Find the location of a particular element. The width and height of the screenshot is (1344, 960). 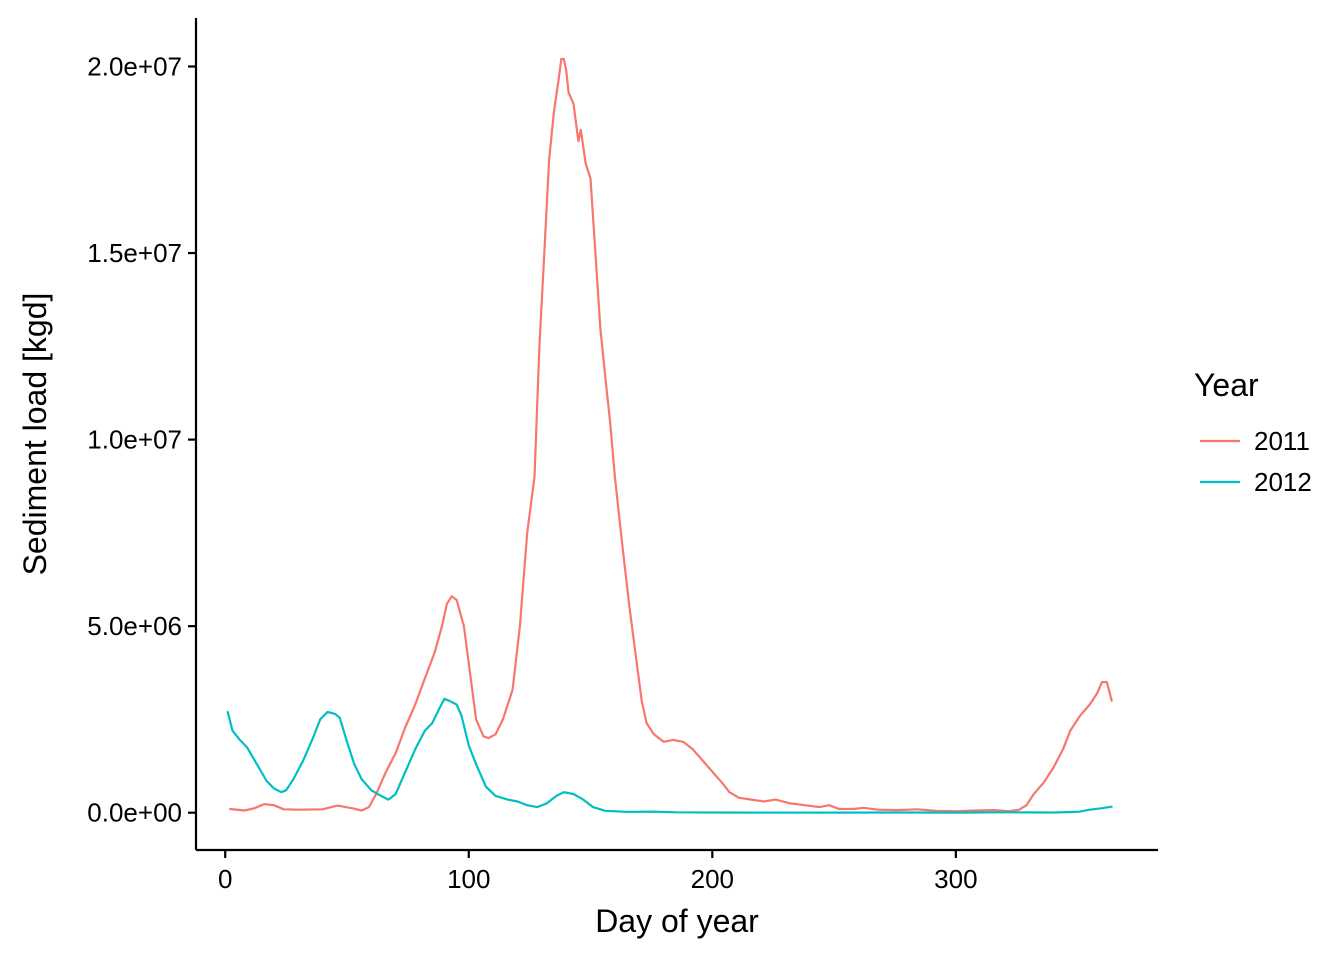

legend-title: Year is located at coordinates (1226, 385).